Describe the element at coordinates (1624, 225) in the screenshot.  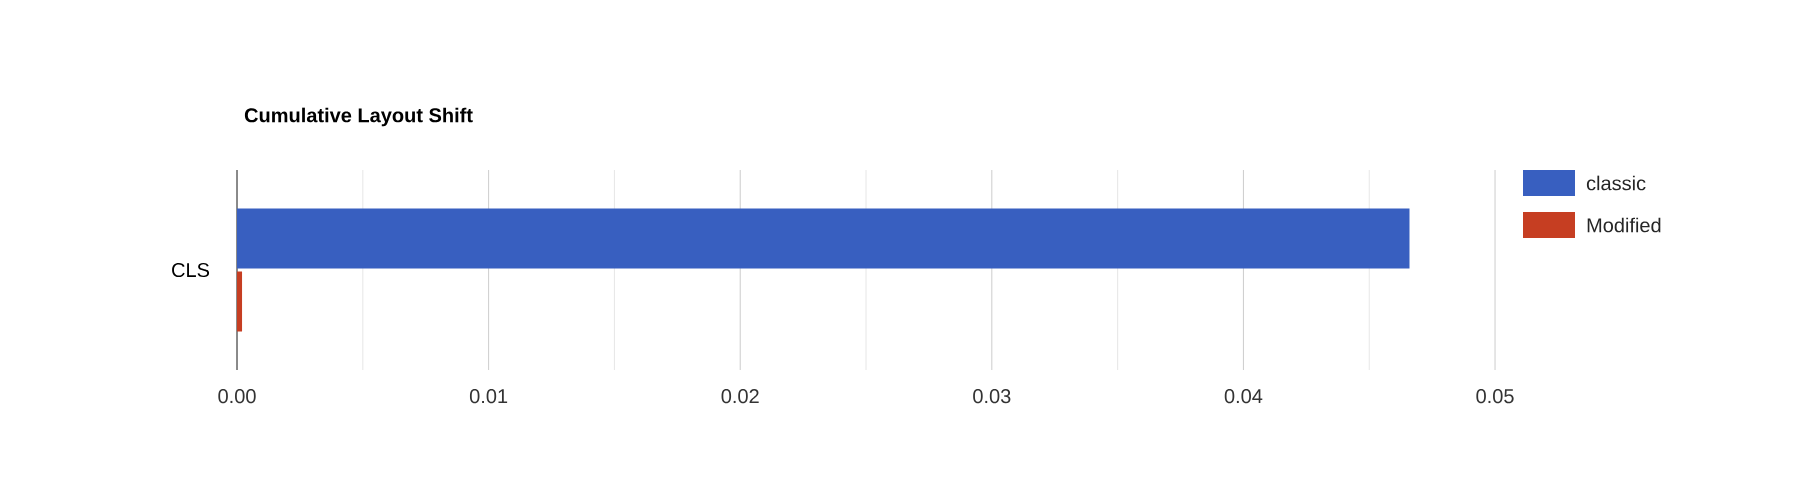
I see `legend-label: Modified` at that location.